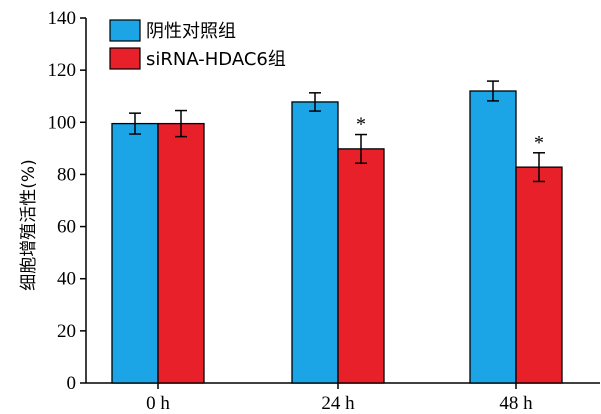 The height and width of the screenshot is (414, 601). What do you see at coordinates (72, 383) in the screenshot?
I see `y-tick-label: 0` at bounding box center [72, 383].